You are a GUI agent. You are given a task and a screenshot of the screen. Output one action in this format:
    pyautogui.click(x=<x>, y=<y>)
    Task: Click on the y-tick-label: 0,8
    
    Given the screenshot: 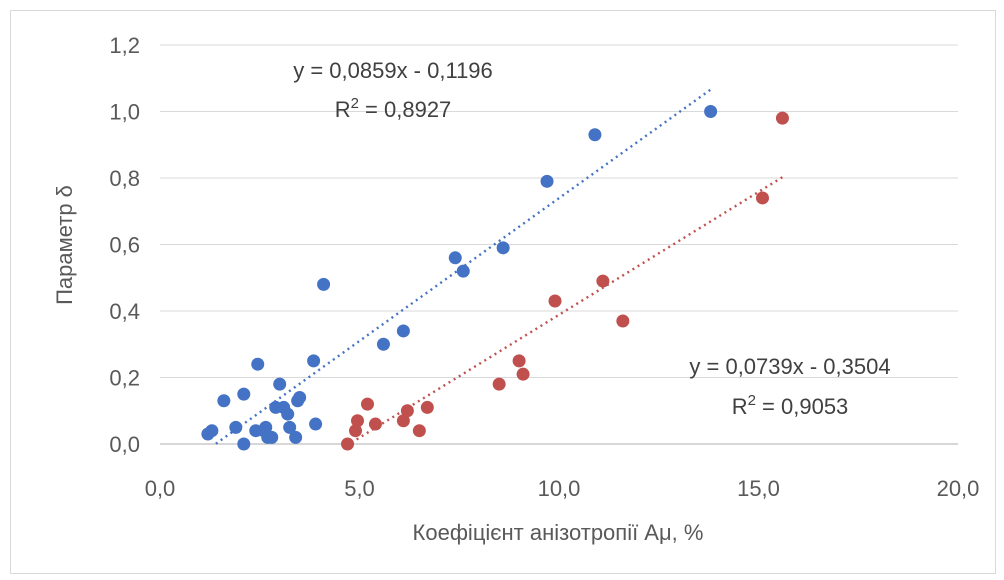 What is the action you would take?
    pyautogui.click(x=124, y=178)
    